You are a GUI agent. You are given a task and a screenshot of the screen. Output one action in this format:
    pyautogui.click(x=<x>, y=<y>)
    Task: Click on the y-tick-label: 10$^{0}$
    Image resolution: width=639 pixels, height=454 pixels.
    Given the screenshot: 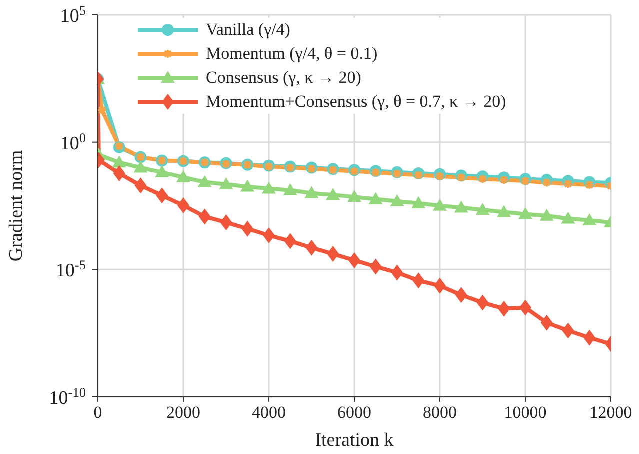 What is the action you would take?
    pyautogui.click(x=73, y=142)
    